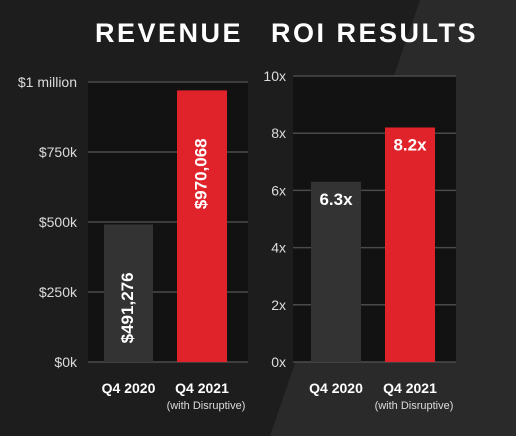 The height and width of the screenshot is (436, 516). I want to click on roi-data-label-1: 6.3x, so click(336, 199).